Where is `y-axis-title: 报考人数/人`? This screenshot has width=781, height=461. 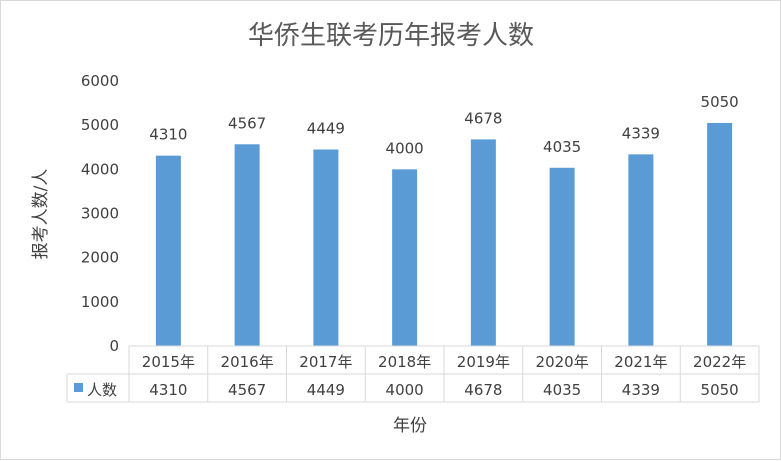
y-axis-title: 报考人数/人 is located at coordinates (41, 214).